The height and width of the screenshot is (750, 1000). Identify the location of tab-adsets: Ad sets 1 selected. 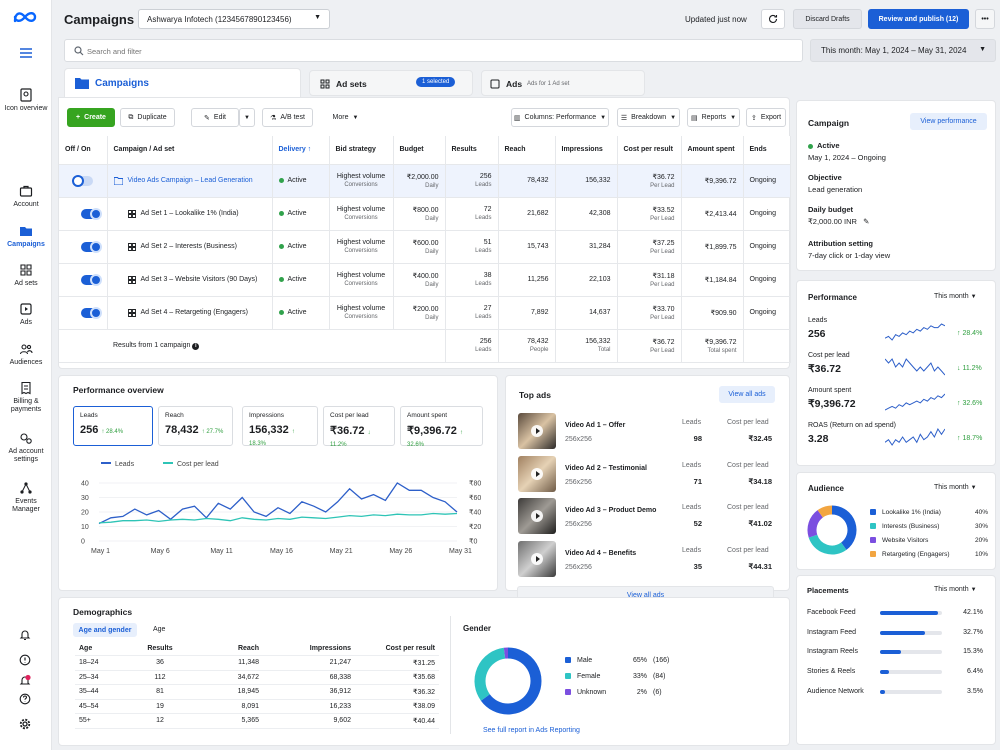
(391, 83).